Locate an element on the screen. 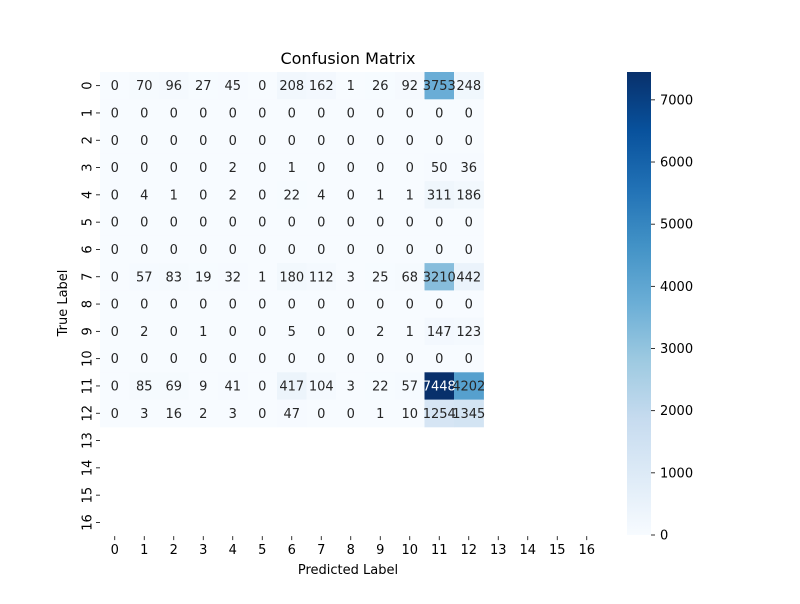  y-tick-label-5: 5 is located at coordinates (88, 222).